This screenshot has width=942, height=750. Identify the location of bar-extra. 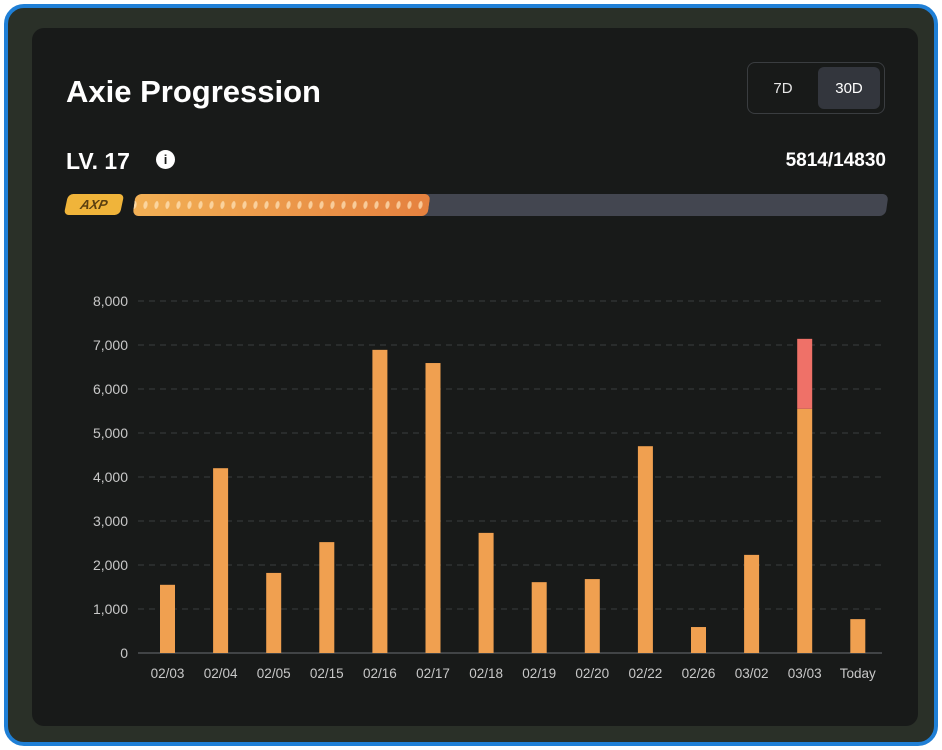
(805, 373).